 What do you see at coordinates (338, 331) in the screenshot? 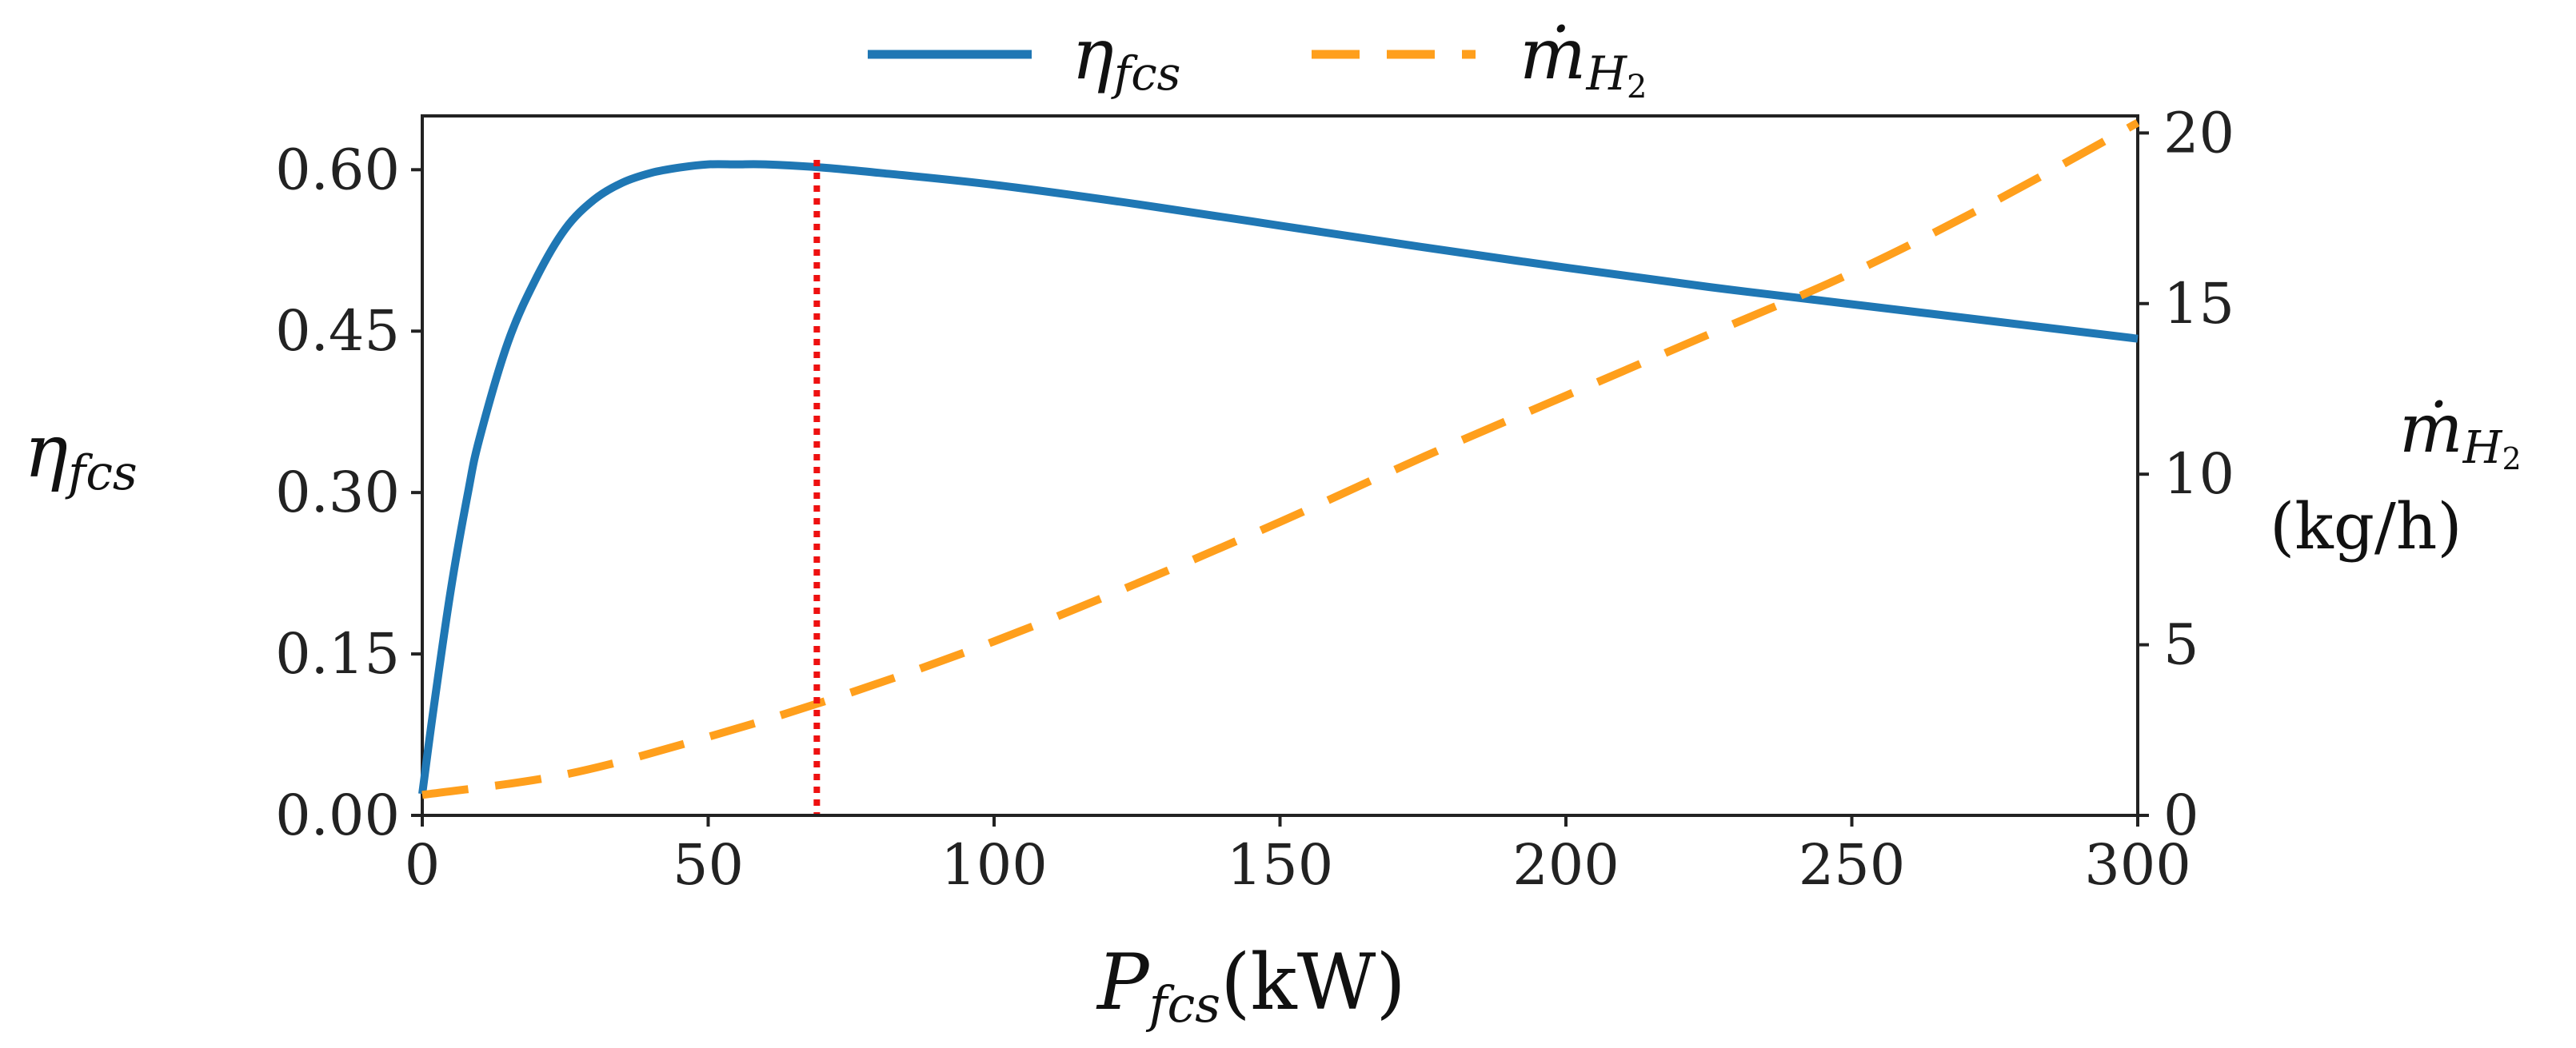
I see `left-y-tick-label: 0.45` at bounding box center [338, 331].